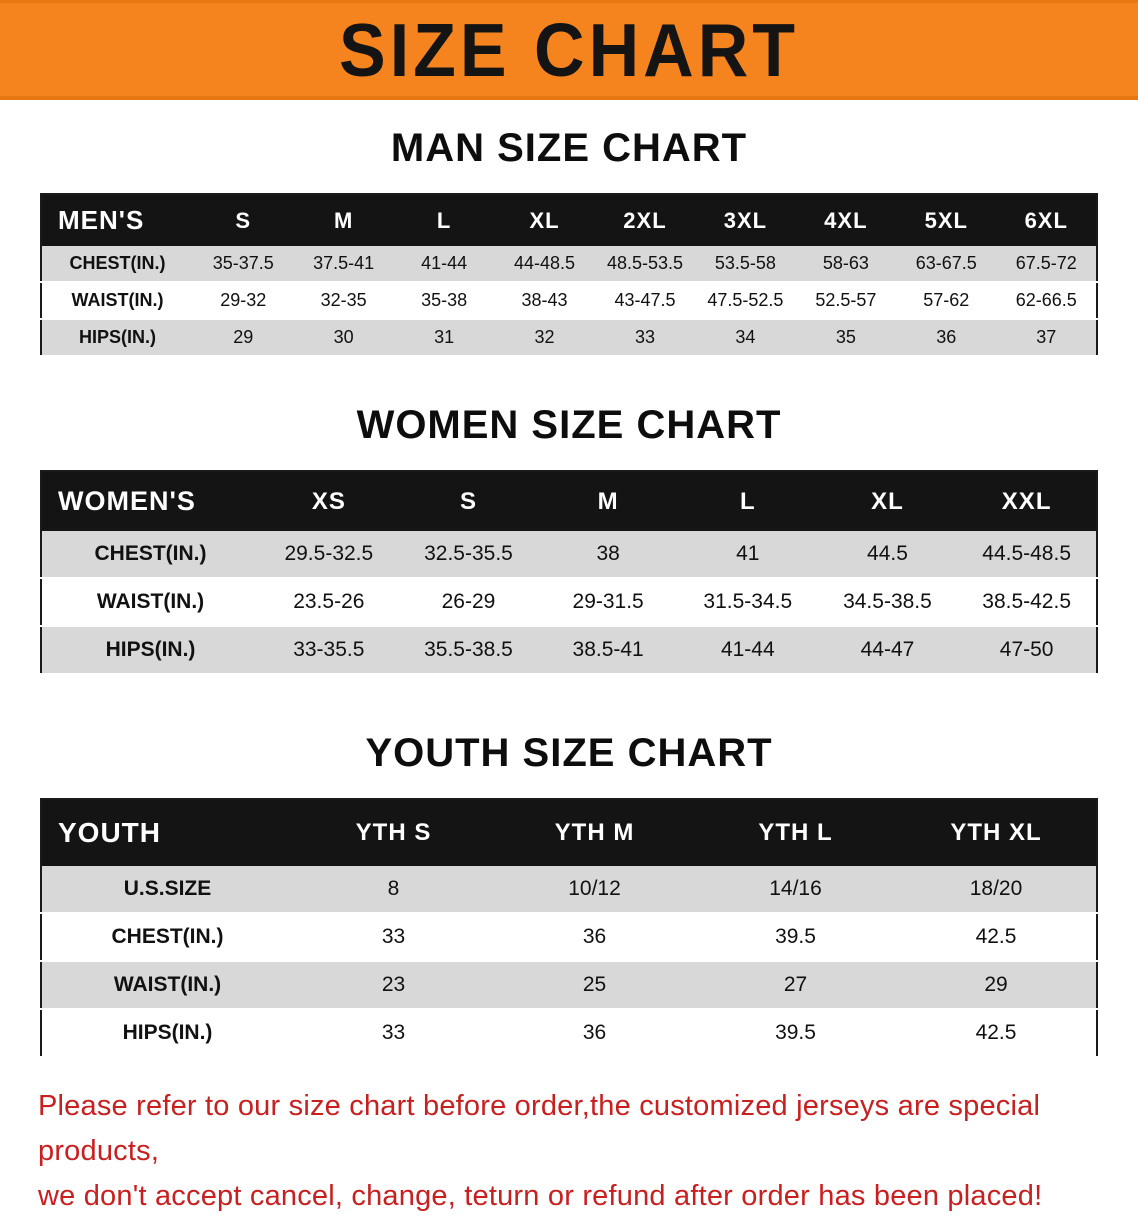  What do you see at coordinates (468, 649) in the screenshot?
I see `measurement-value-cell: 35.5-38.5` at bounding box center [468, 649].